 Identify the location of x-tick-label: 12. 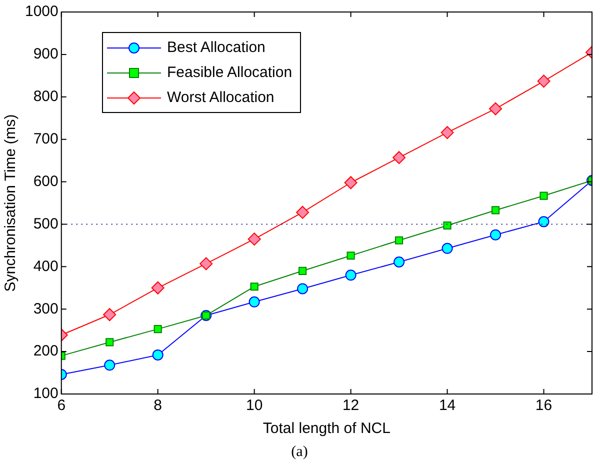
(351, 405).